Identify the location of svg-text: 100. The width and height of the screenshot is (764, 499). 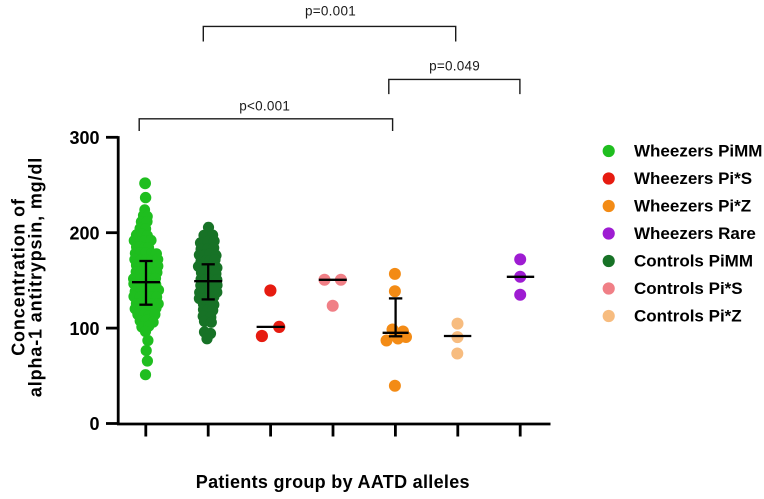
(84, 329).